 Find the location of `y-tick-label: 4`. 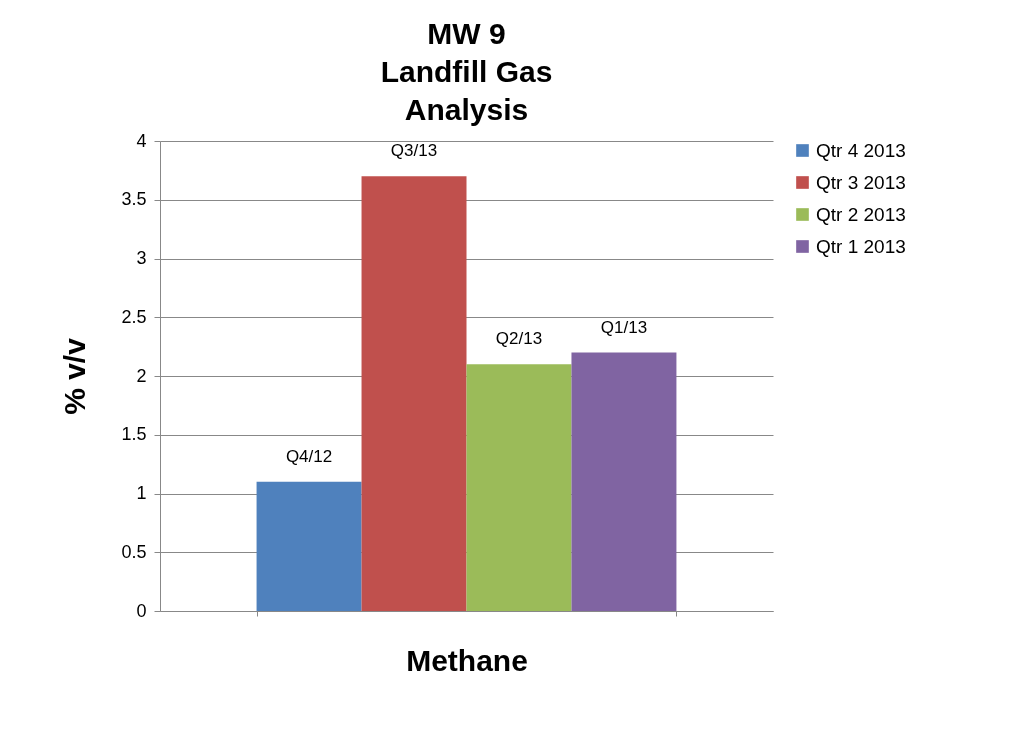

y-tick-label: 4 is located at coordinates (141, 140).